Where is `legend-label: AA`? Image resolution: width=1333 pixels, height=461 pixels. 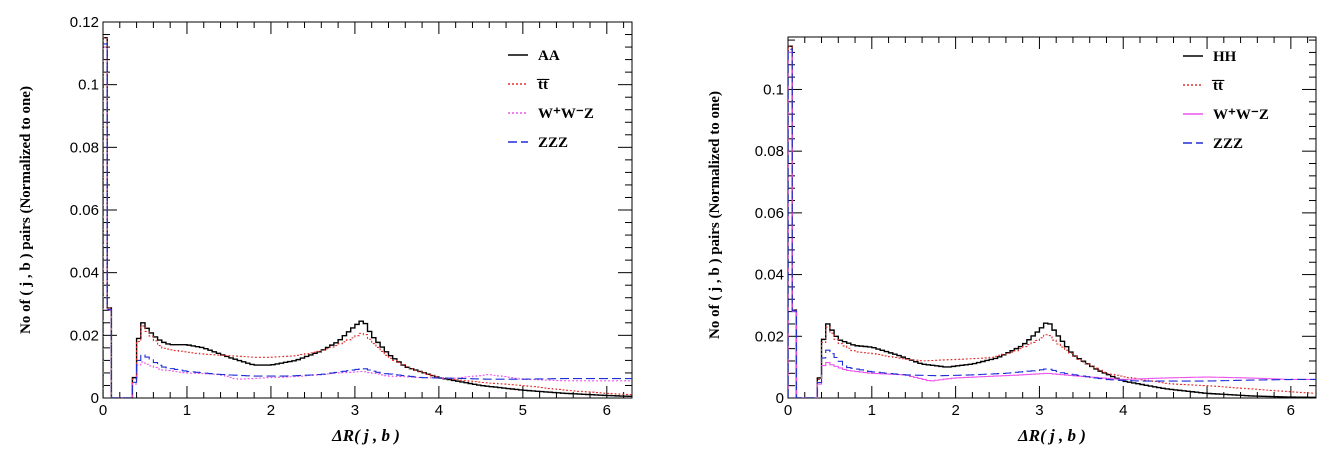 legend-label: AA is located at coordinates (549, 56).